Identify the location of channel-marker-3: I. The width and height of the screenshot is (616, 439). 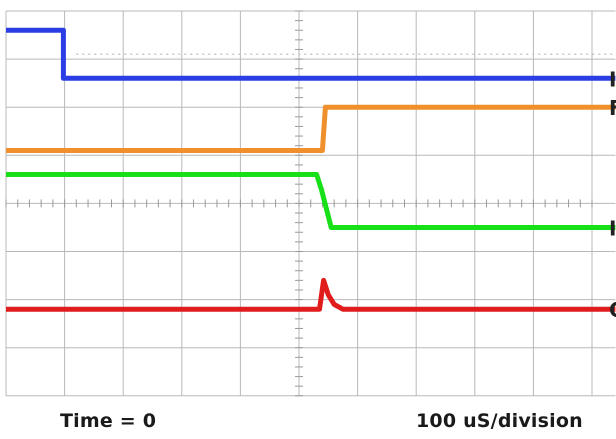
(612, 228).